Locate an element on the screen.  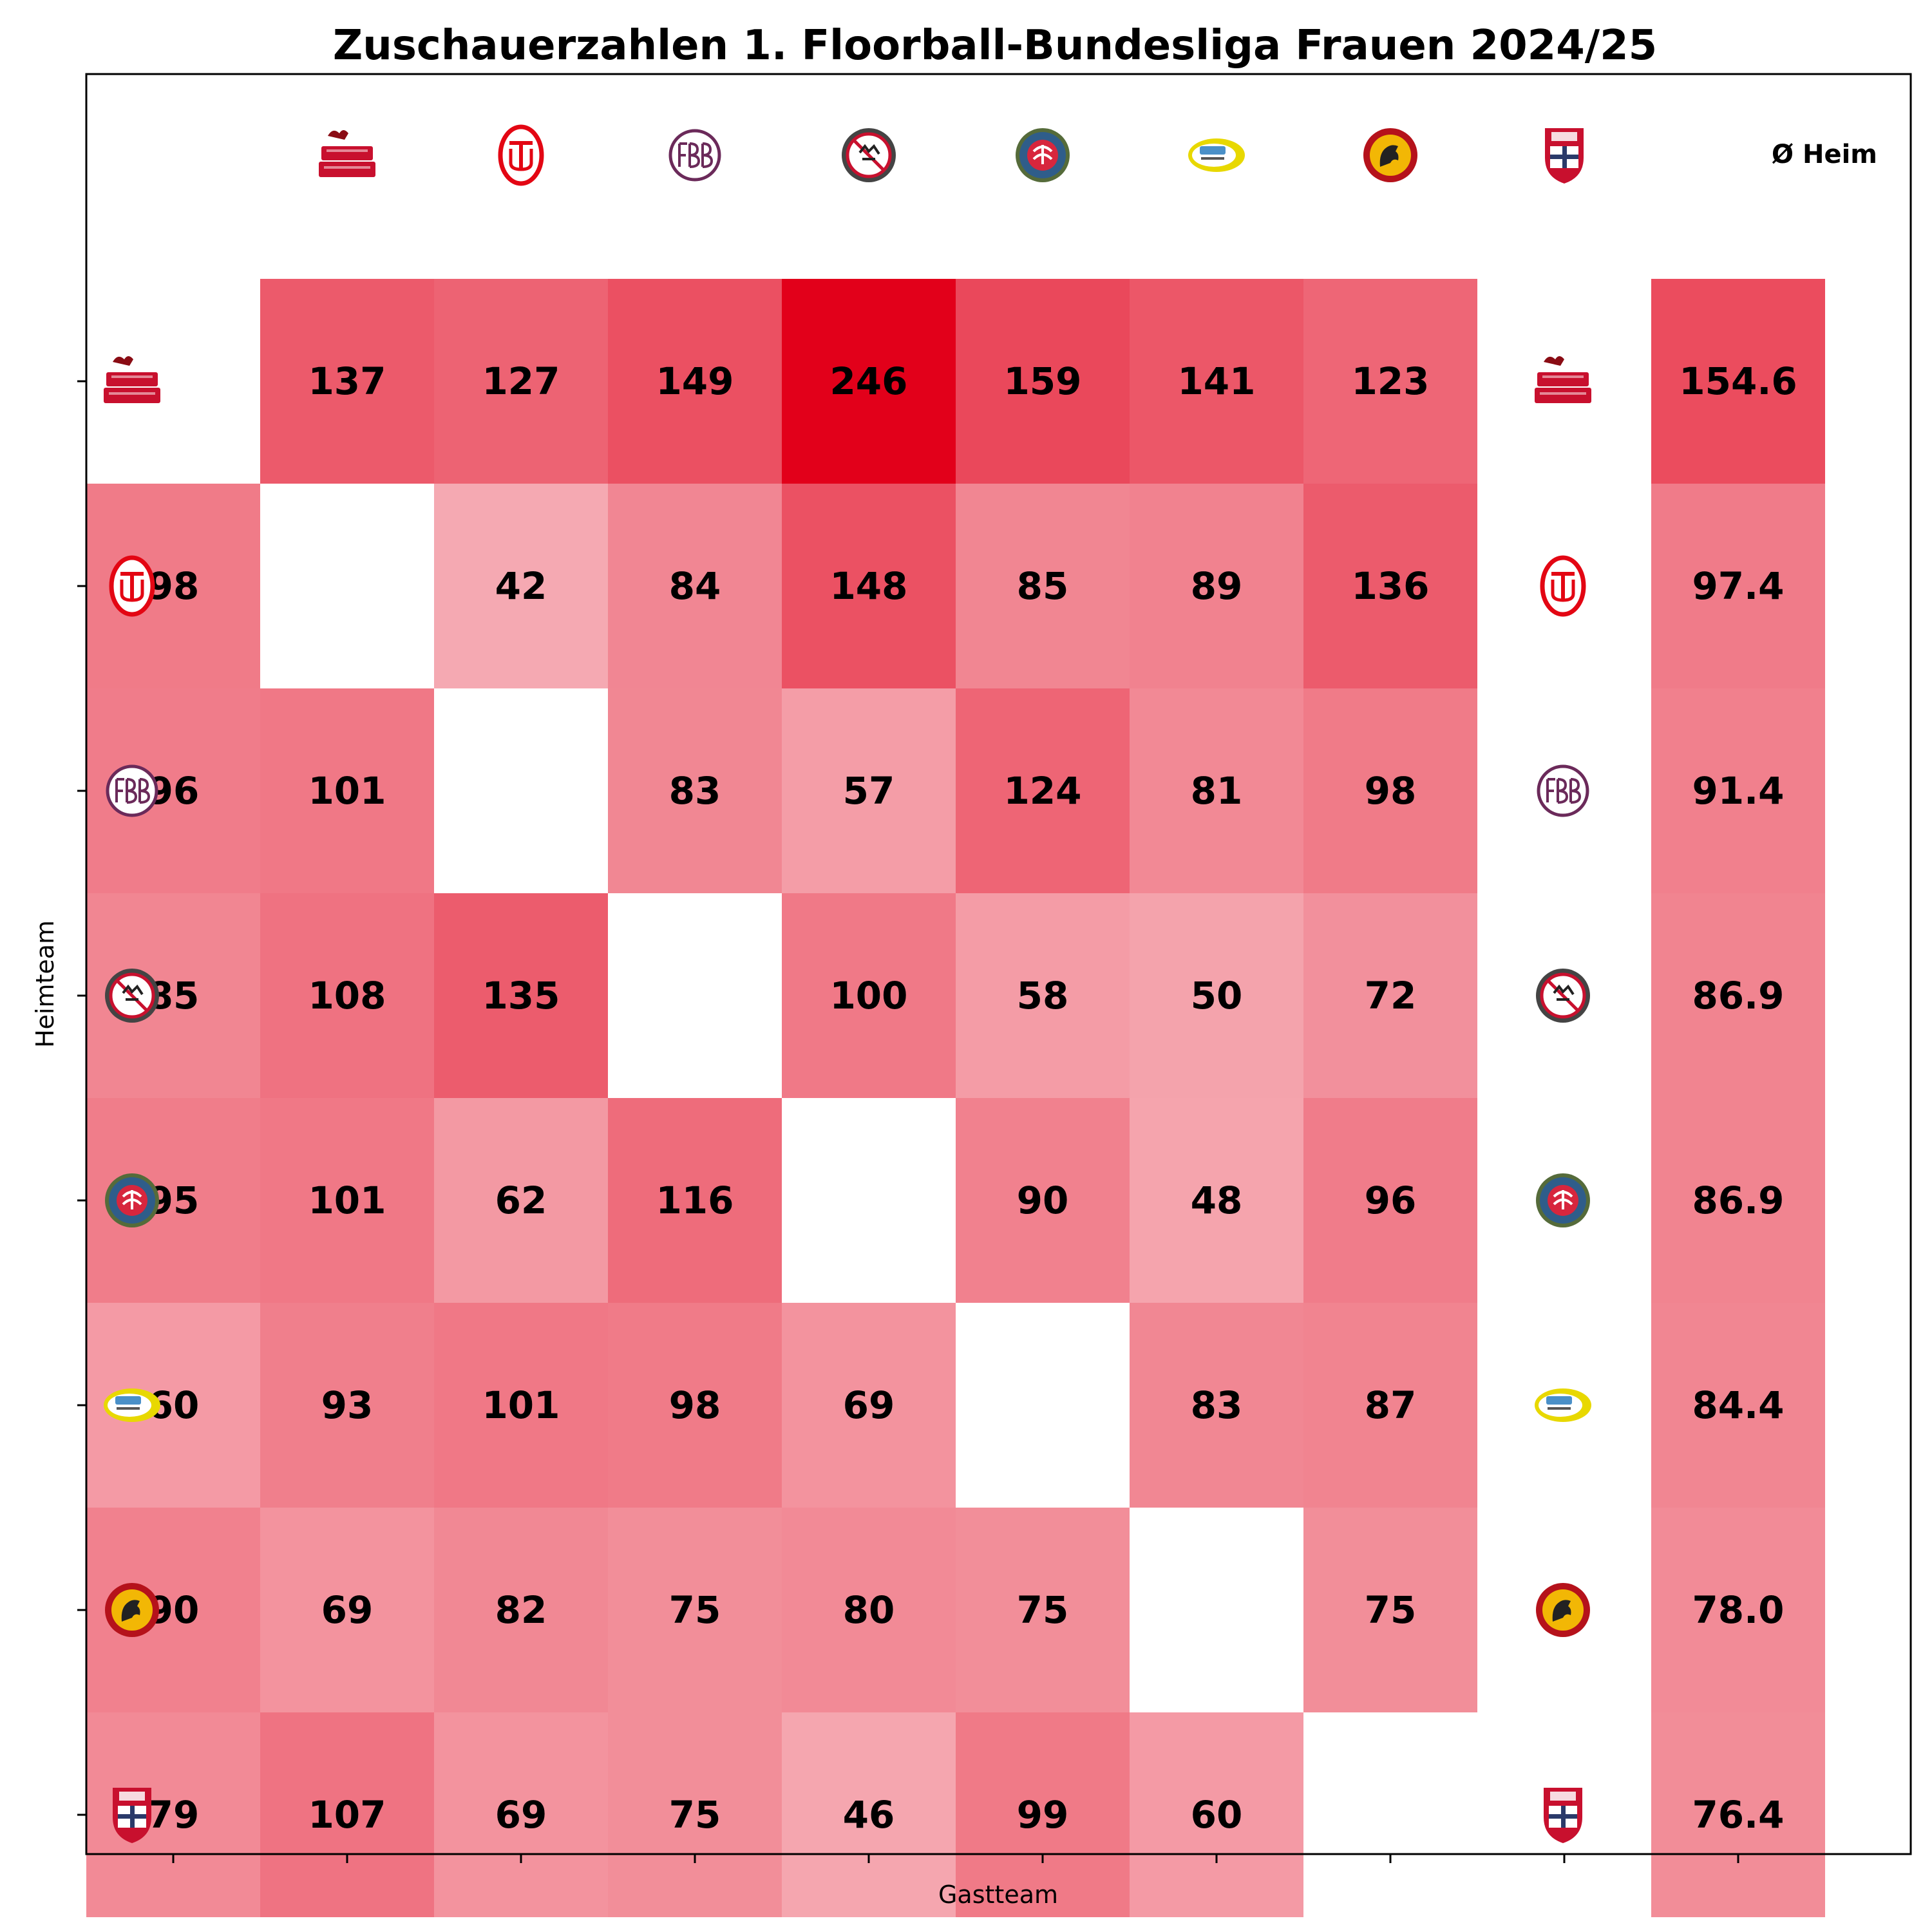
cell-value-label: 80 is located at coordinates (869, 1610).